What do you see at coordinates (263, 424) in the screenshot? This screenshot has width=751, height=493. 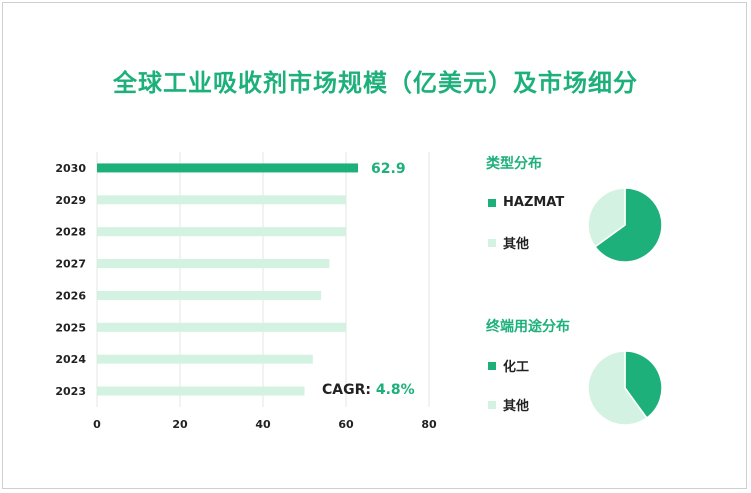 I see `x-tick-label: 40` at bounding box center [263, 424].